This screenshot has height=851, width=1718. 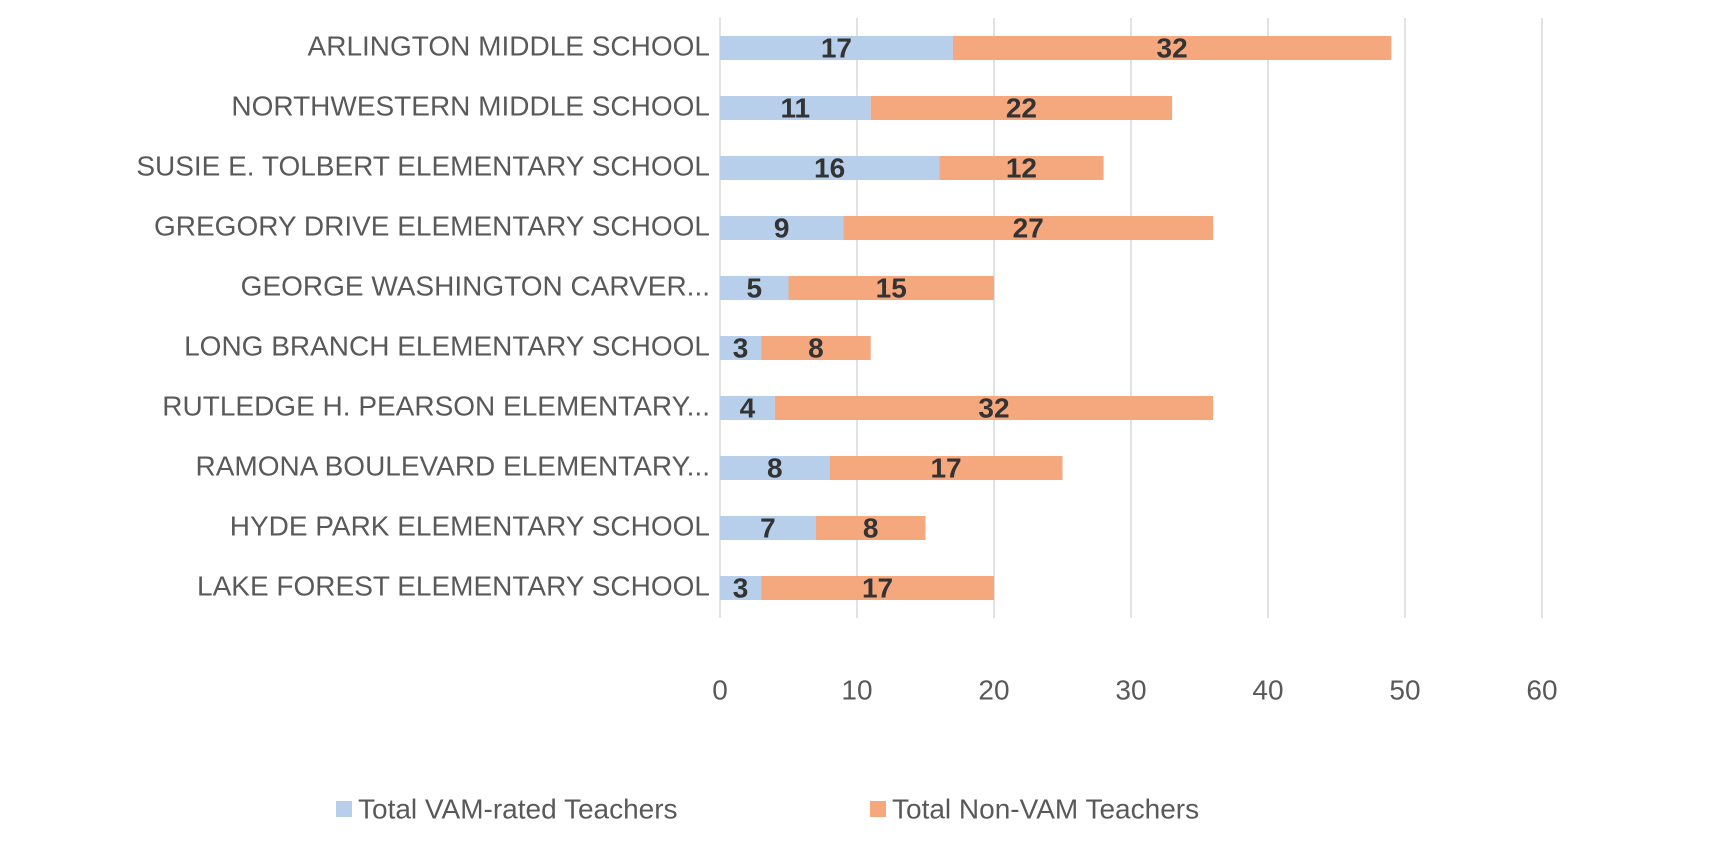 I want to click on data-label: 7, so click(x=768, y=527).